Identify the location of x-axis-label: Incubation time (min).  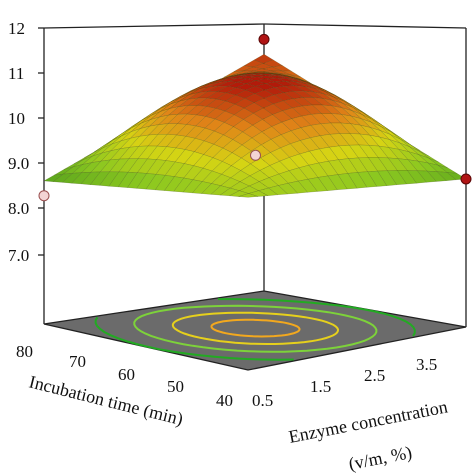
(106, 400).